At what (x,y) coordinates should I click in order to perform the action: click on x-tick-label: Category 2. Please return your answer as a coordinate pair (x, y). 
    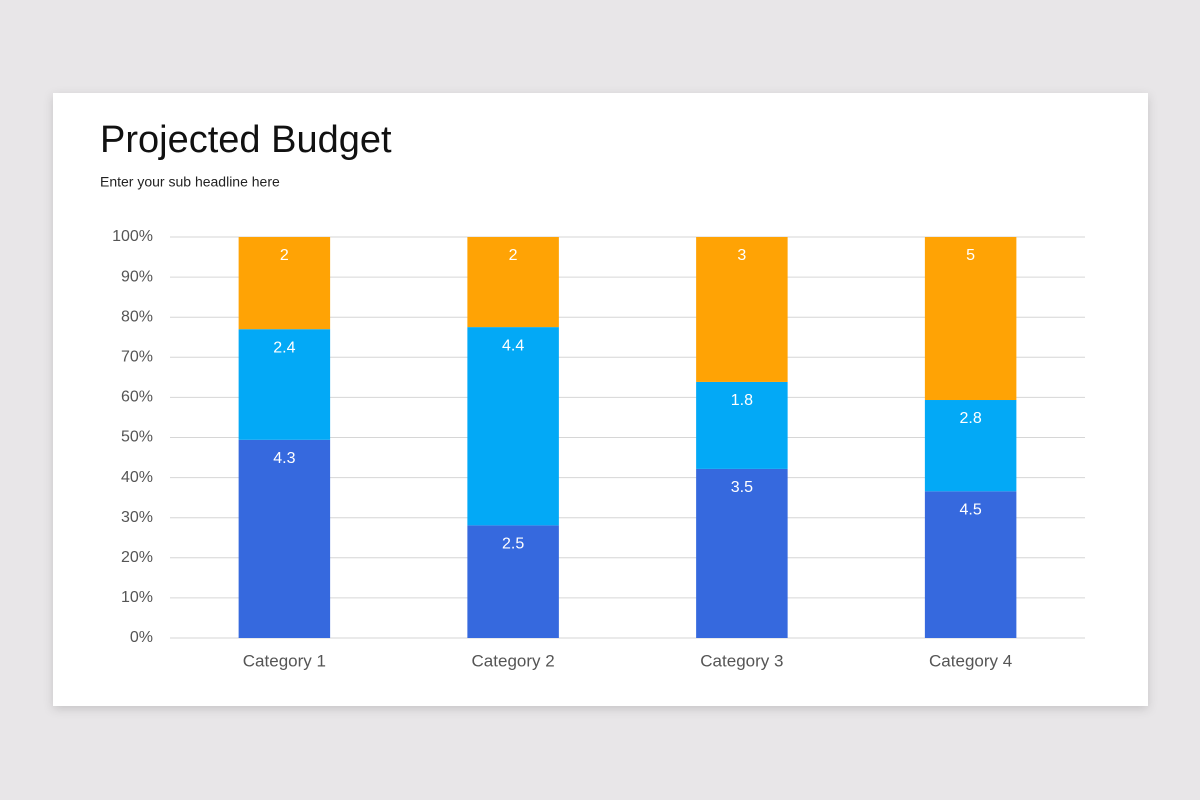
    Looking at the image, I should click on (513, 660).